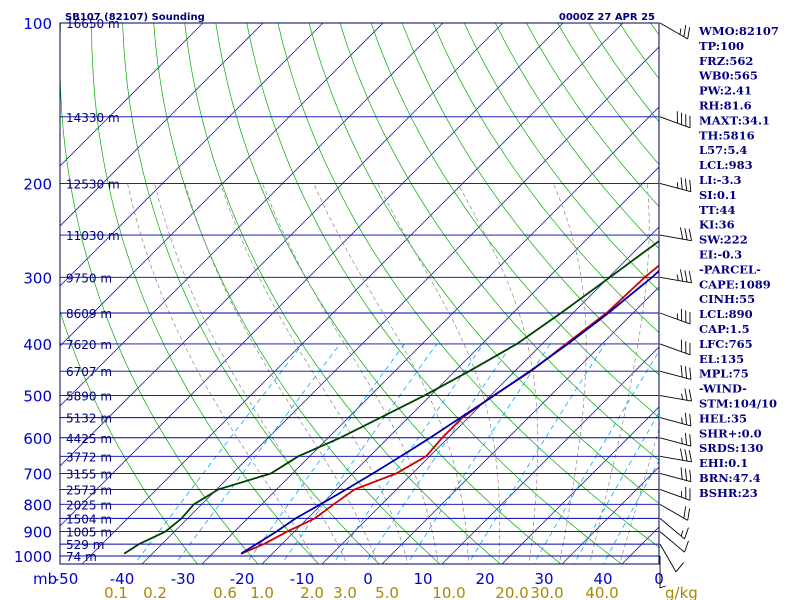 This screenshot has height=600, width=800. What do you see at coordinates (89, 474) in the screenshot?
I see `height-label: 3155 m` at bounding box center [89, 474].